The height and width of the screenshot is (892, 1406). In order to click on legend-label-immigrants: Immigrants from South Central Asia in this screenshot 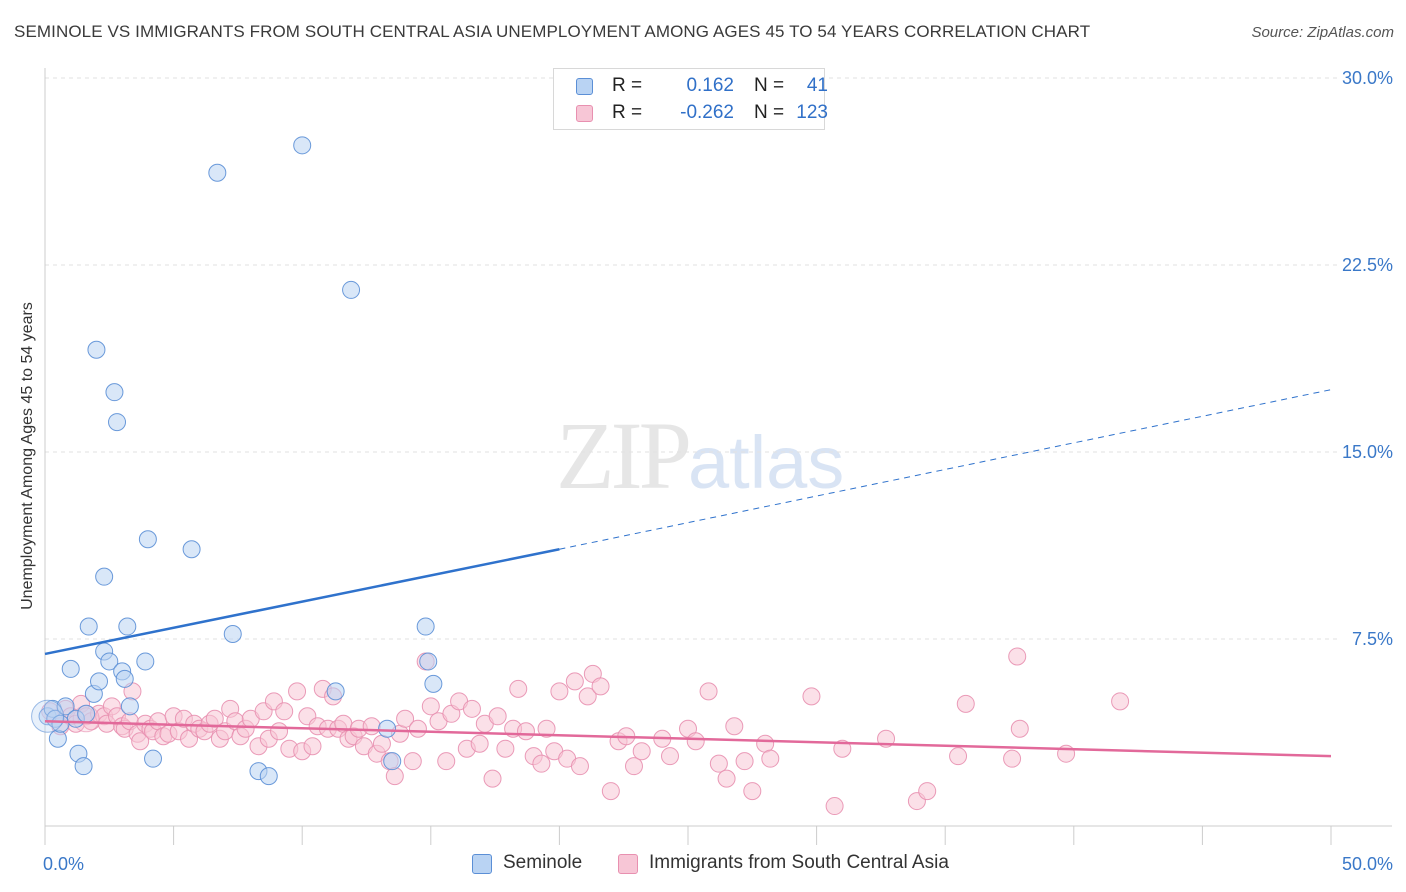, I will do `click(799, 862)`.